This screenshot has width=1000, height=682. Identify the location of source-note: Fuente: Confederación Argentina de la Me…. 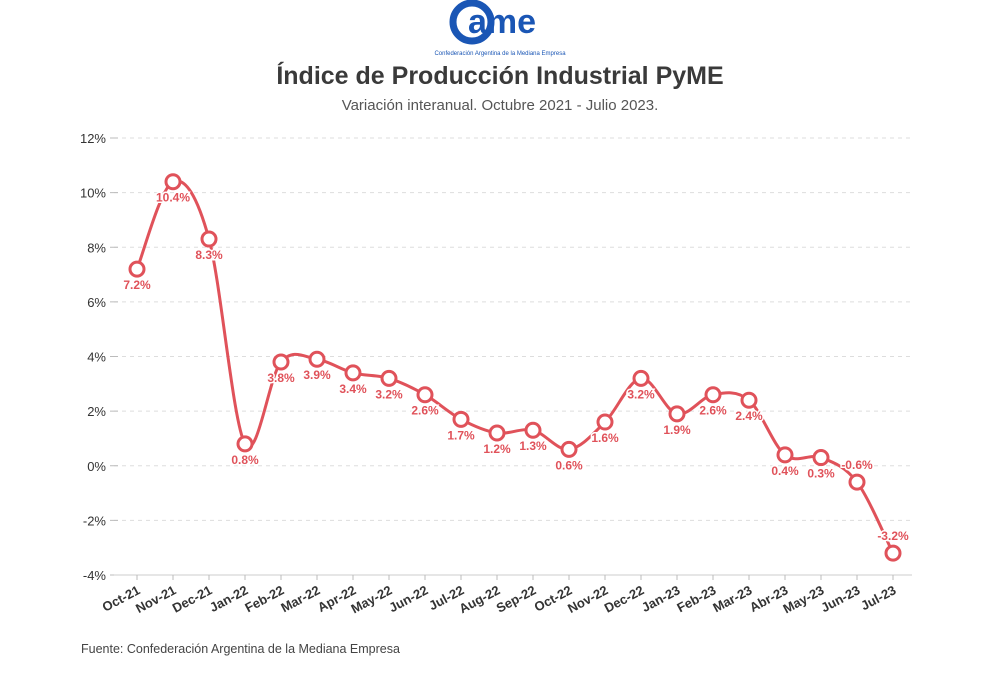
(240, 649).